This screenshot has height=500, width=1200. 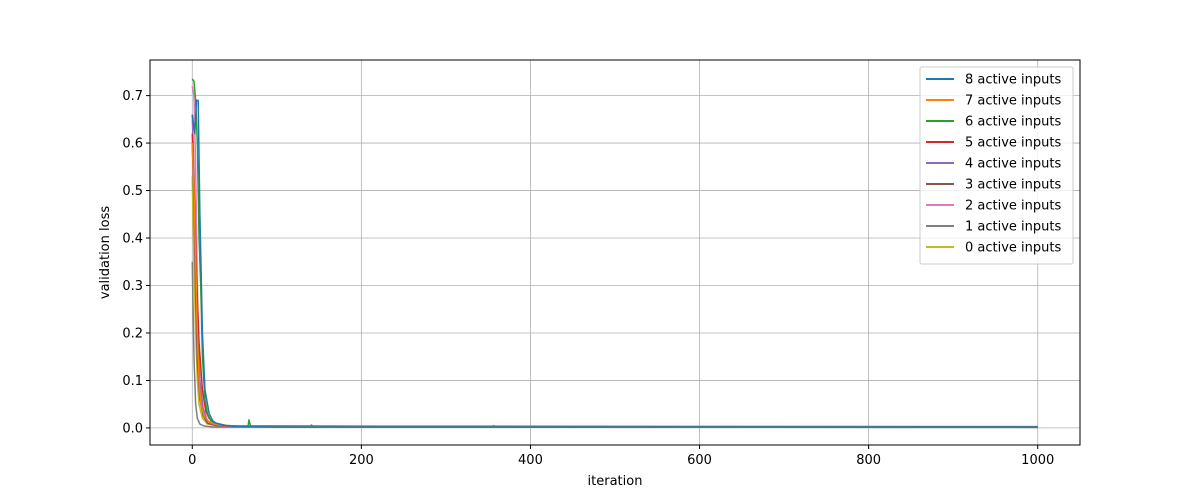 I want to click on x-tick-label: 1000, so click(x=1037, y=460).